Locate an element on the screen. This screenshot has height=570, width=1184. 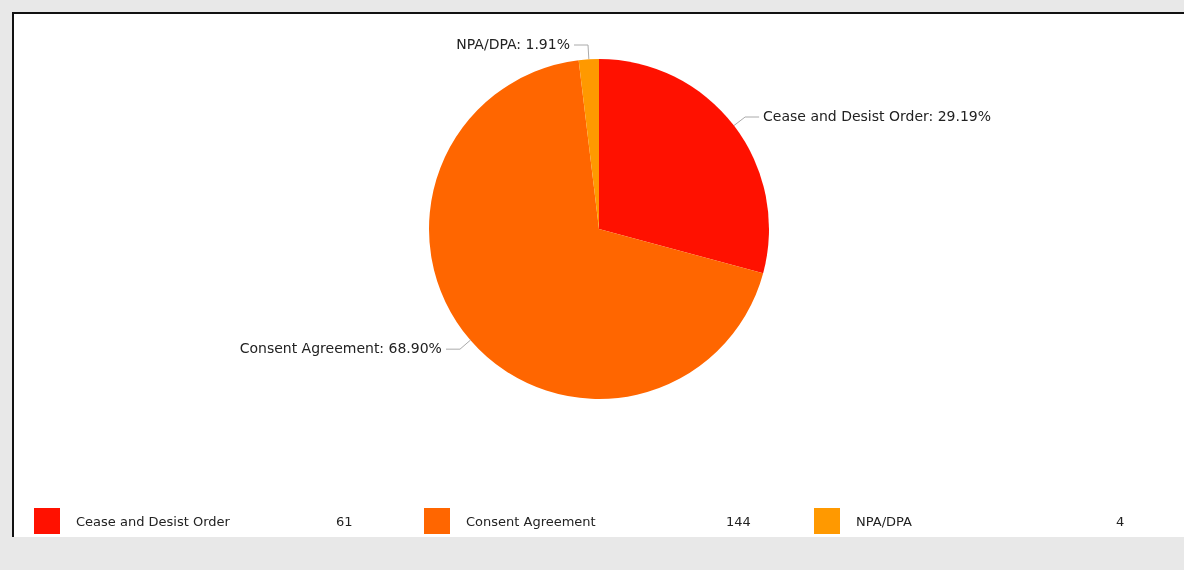
data-label: Consent Agreement: 68.90% is located at coordinates (340, 348).